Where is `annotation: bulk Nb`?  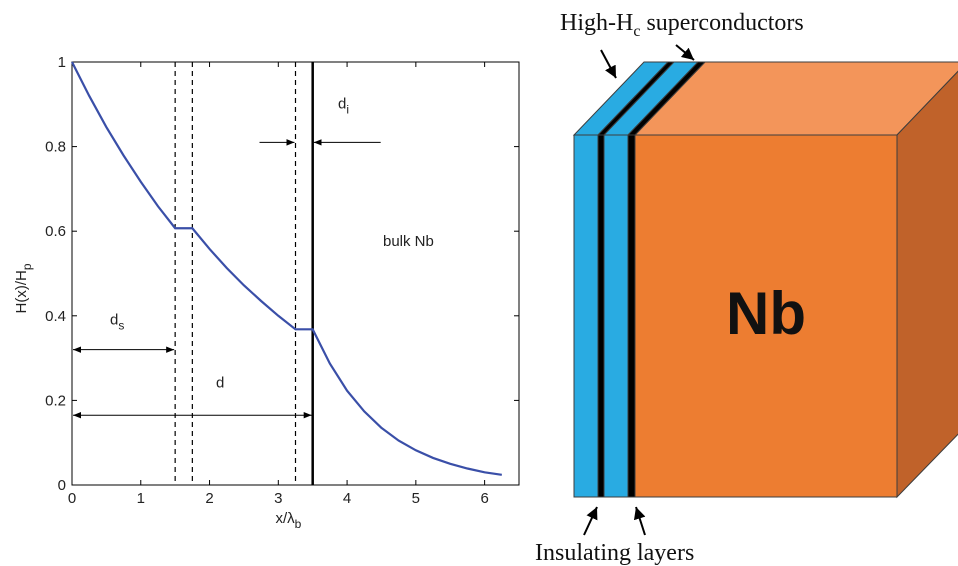
annotation: bulk Nb is located at coordinates (408, 241).